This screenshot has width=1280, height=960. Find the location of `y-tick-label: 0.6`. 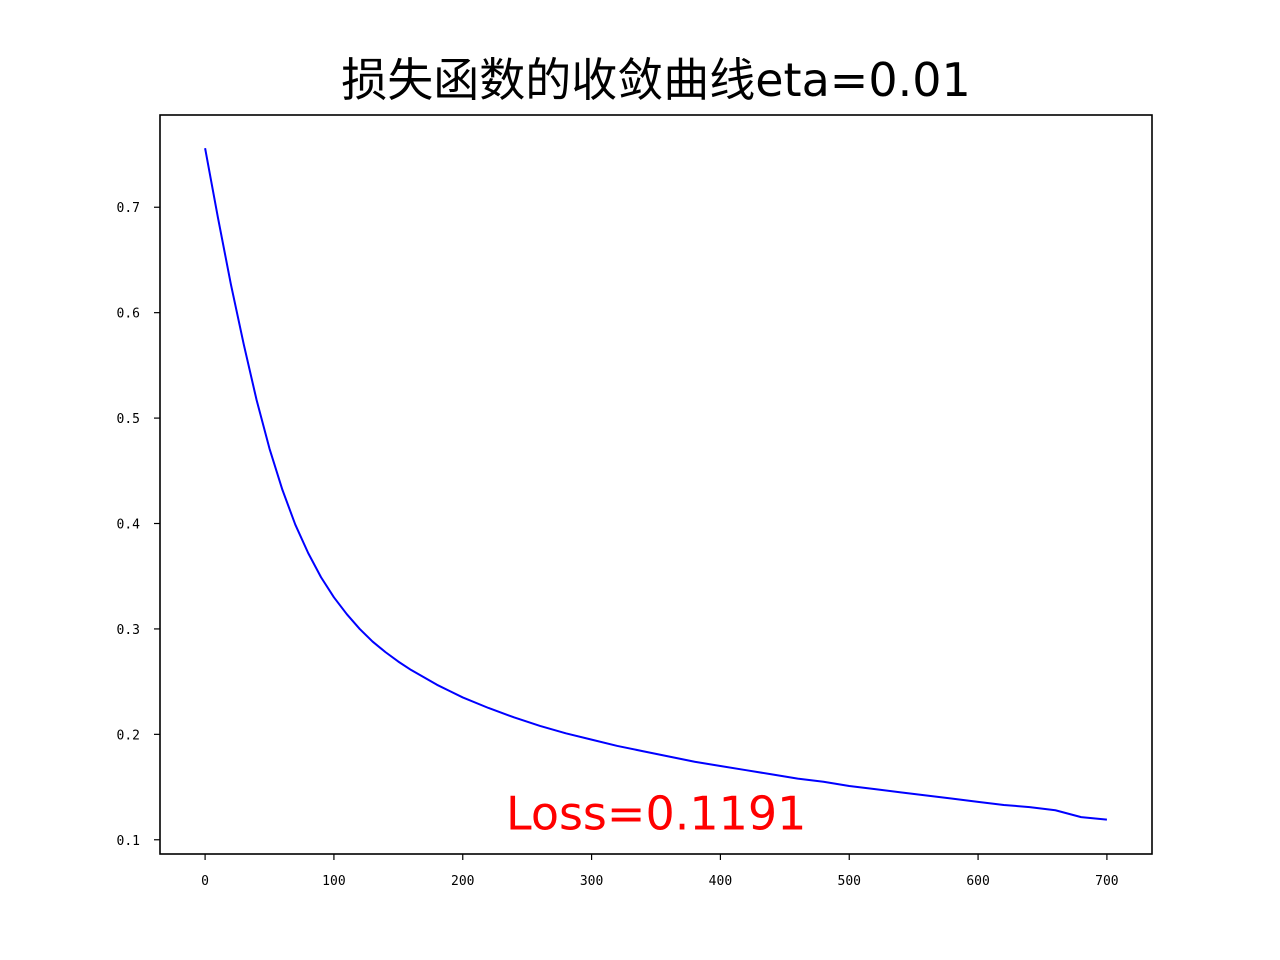

y-tick-label: 0.6 is located at coordinates (128, 314).